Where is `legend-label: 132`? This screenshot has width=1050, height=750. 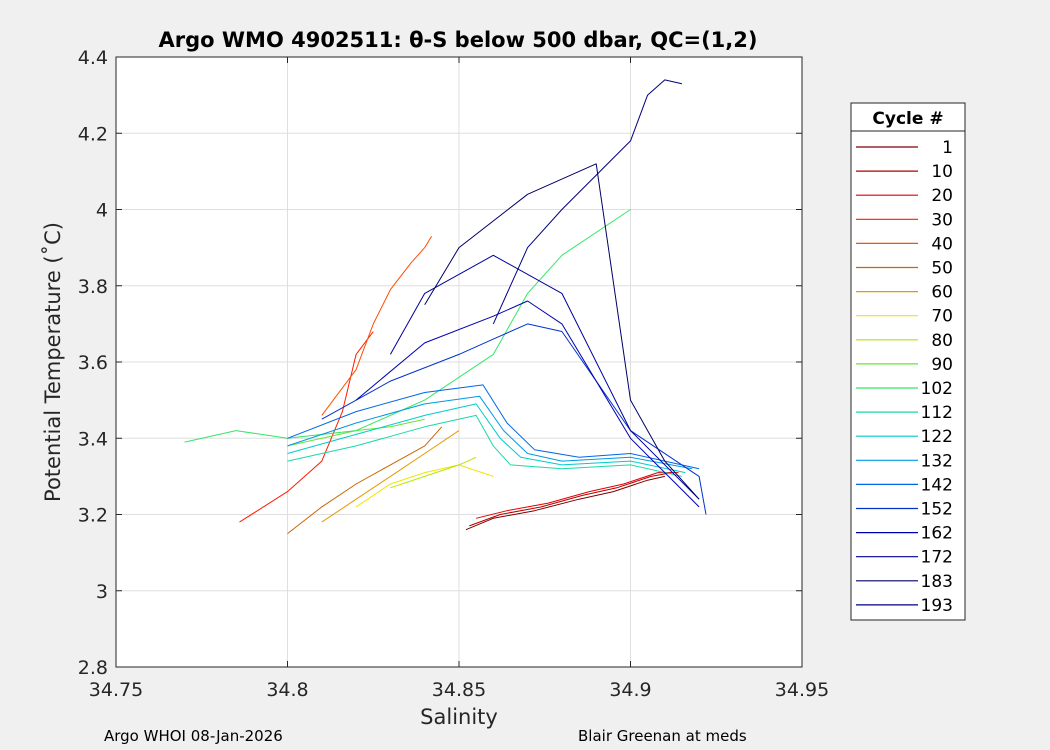
legend-label: 132 is located at coordinates (937, 461).